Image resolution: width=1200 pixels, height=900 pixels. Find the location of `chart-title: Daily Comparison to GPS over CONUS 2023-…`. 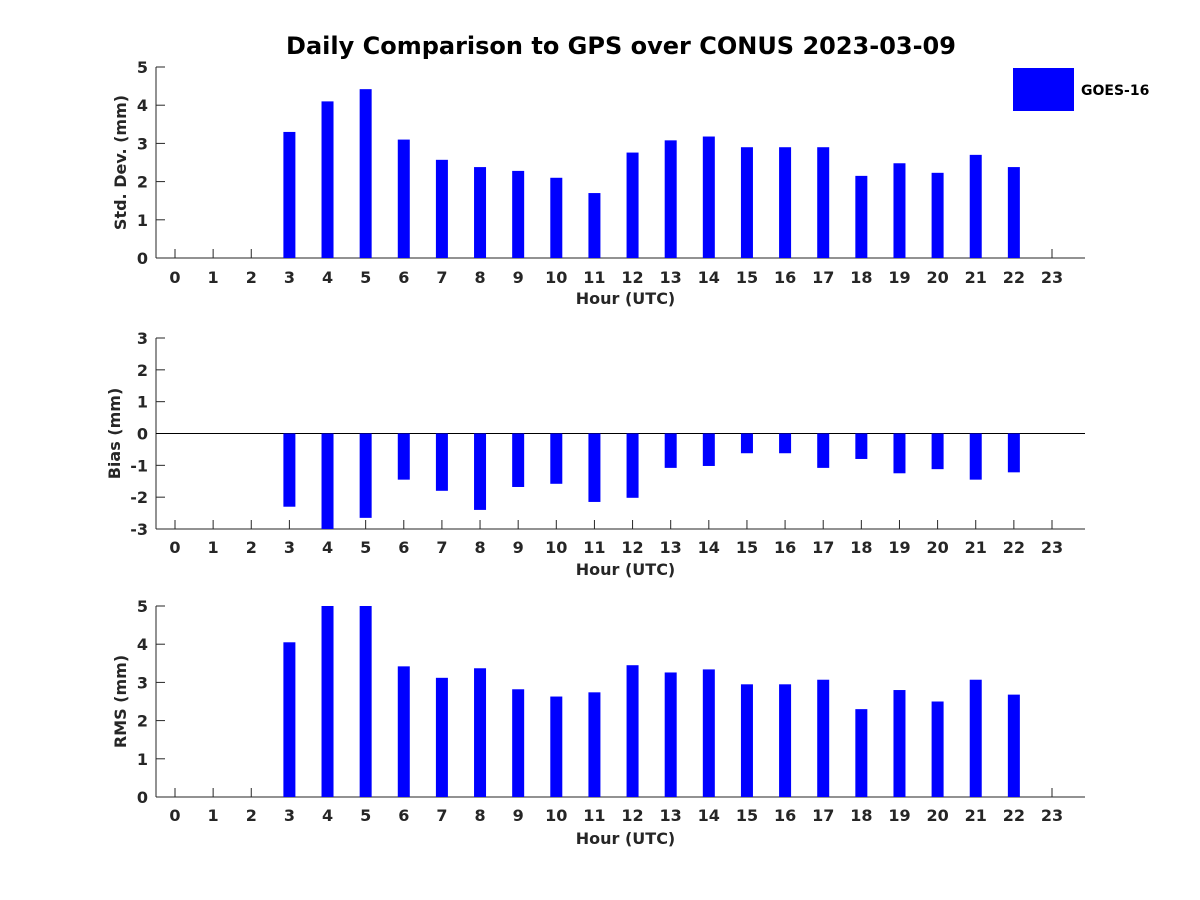

chart-title: Daily Comparison to GPS over CONUS 2023-… is located at coordinates (621, 46).